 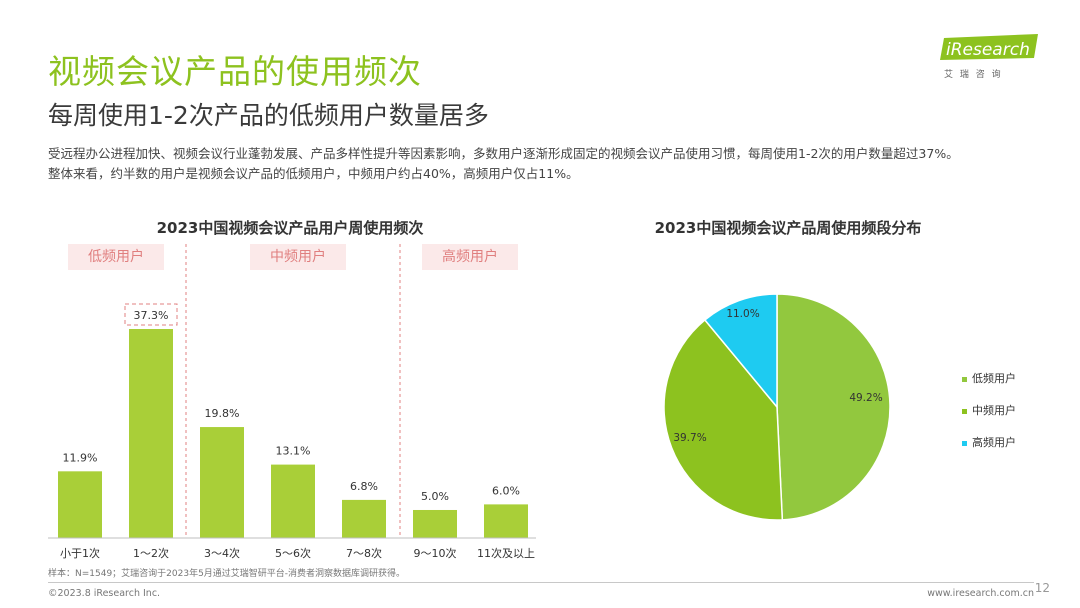 What do you see at coordinates (1042, 588) in the screenshot?
I see `page-number: 12` at bounding box center [1042, 588].